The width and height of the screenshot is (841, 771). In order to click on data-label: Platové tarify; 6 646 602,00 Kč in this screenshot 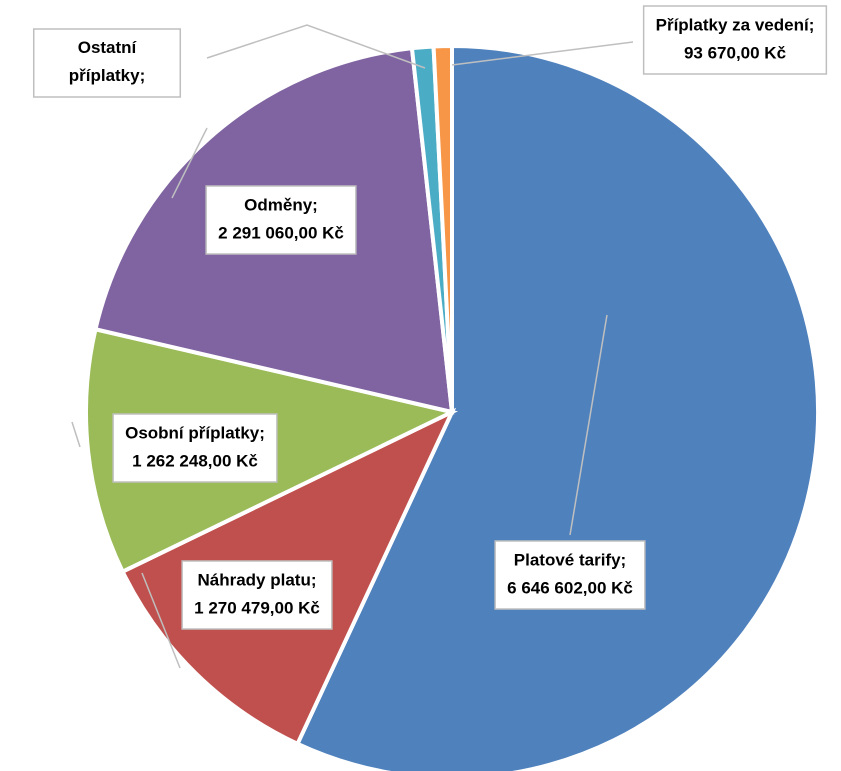, I will do `click(570, 575)`.